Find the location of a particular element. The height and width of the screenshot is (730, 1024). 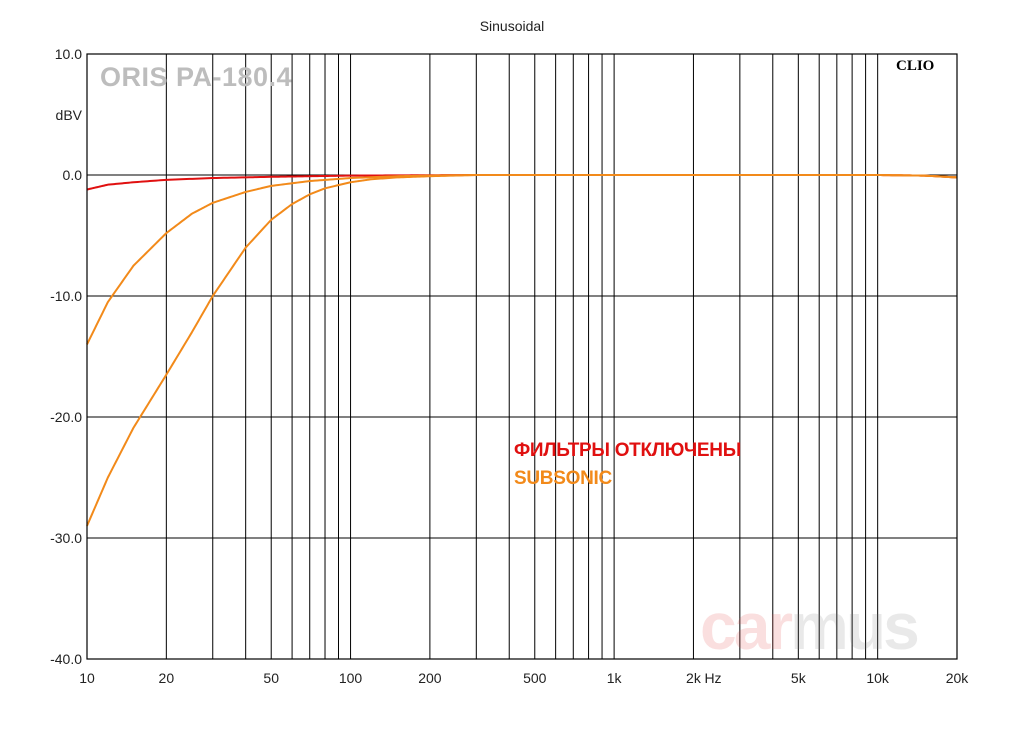

y-axis-ticks: 10.0 0.0 -10.0 -20.0 -30.0 -40.0 is located at coordinates (66, 356).